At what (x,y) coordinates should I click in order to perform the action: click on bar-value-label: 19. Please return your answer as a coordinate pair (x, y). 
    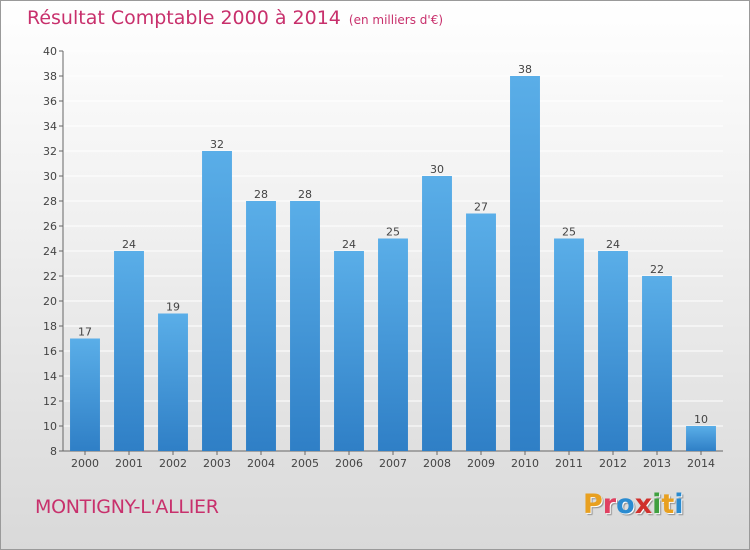
    Looking at the image, I should click on (173, 307).